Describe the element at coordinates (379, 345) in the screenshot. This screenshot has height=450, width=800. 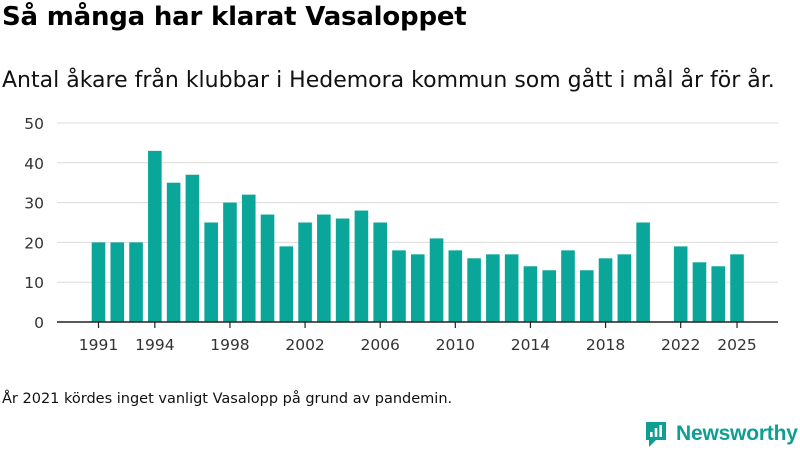
I see `x-tick-label: 2006` at that location.